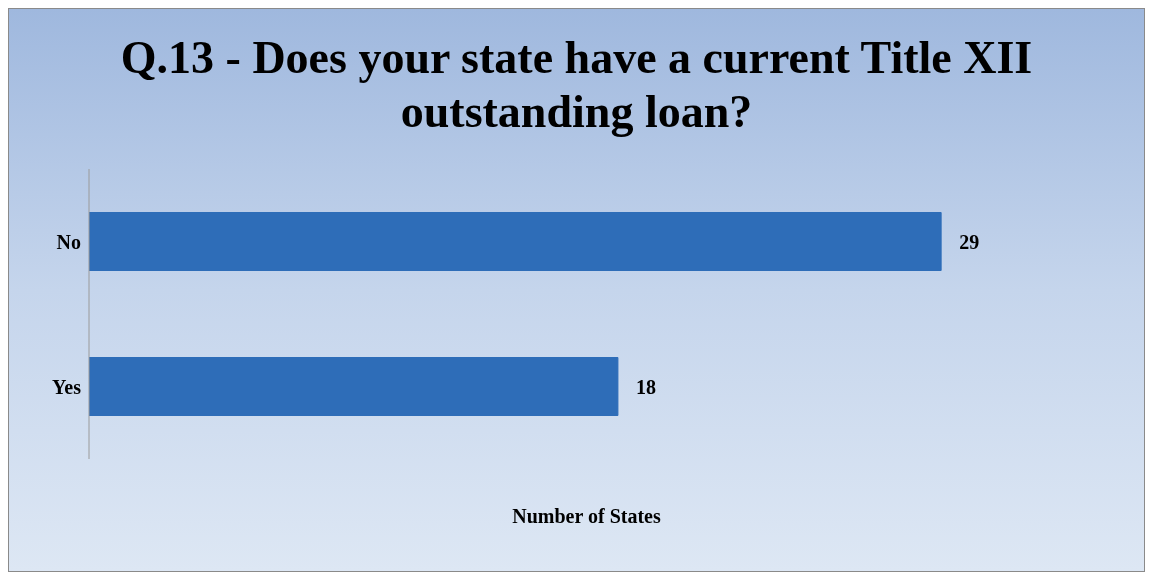 The image size is (1153, 580). Describe the element at coordinates (68, 241) in the screenshot. I see `y-tick-label: No` at that location.